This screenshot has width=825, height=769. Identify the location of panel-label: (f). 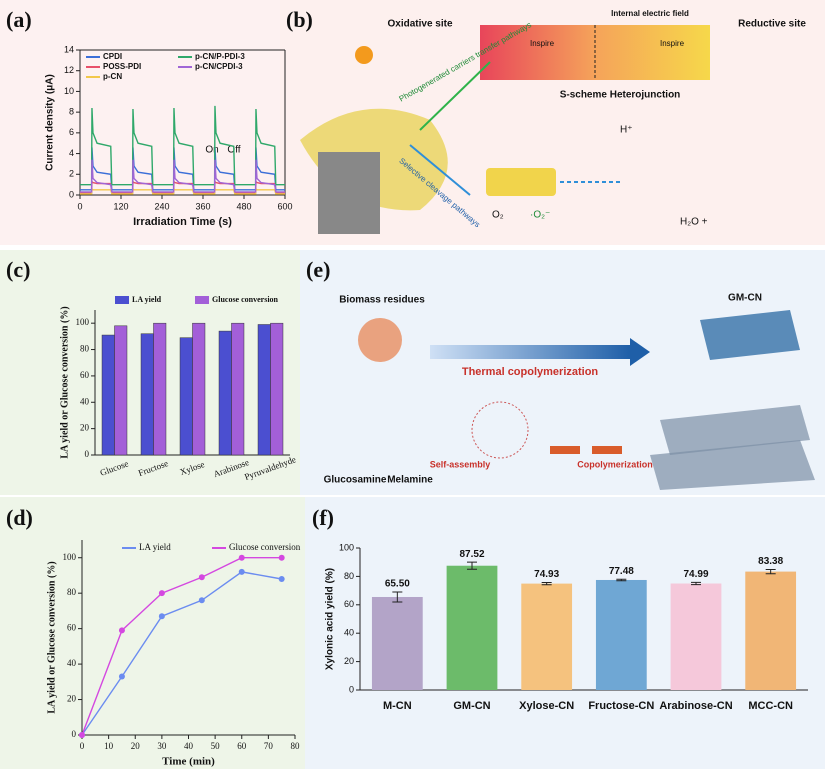
(323, 517).